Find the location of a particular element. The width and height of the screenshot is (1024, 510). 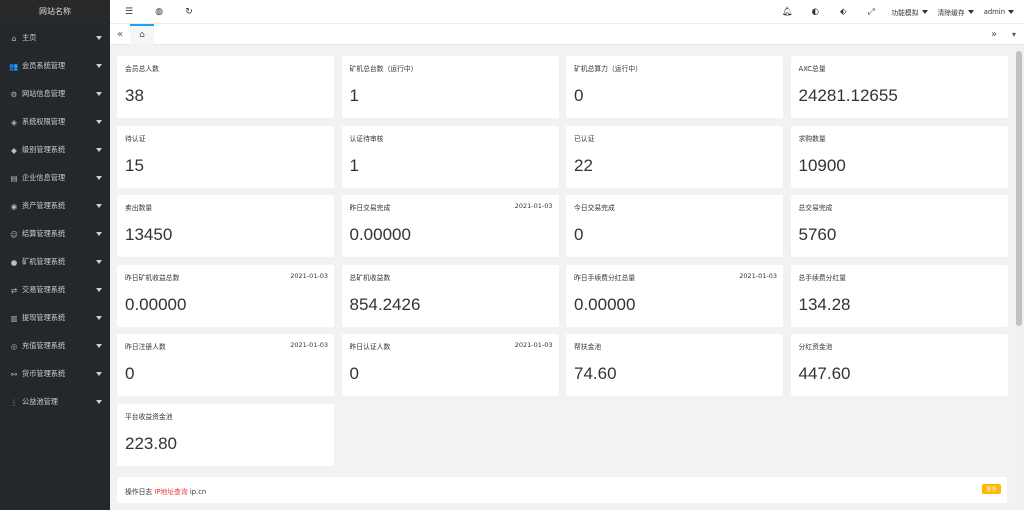

tag-icon: ⬖ is located at coordinates (843, 12).